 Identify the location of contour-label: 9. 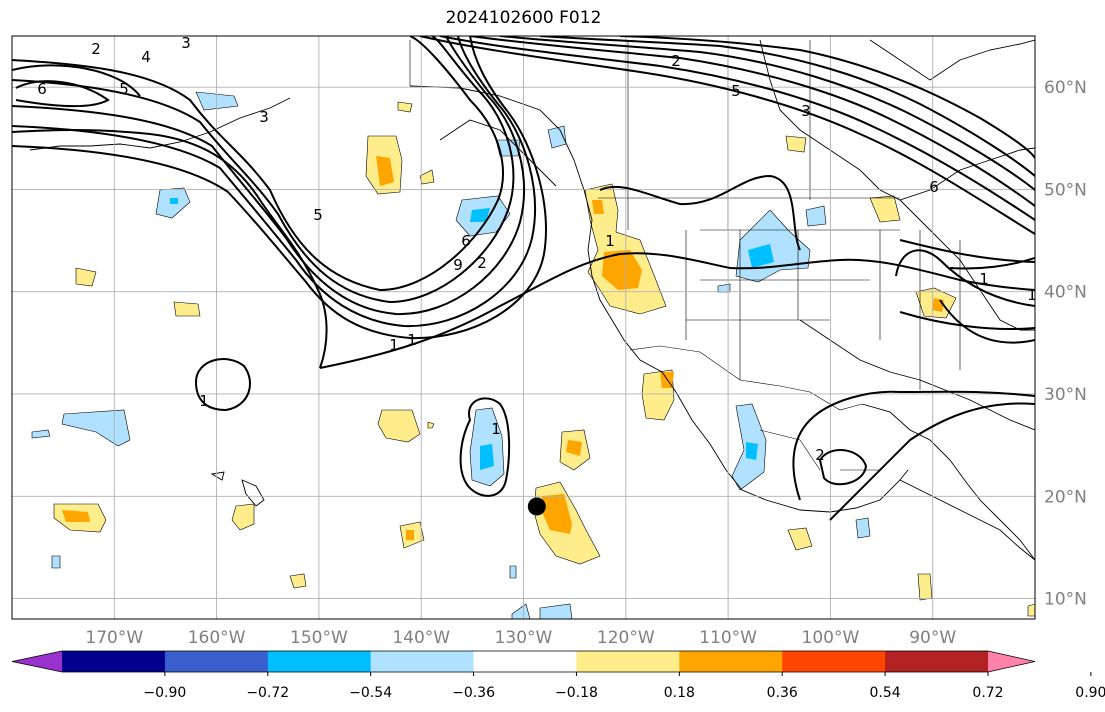
(458, 265).